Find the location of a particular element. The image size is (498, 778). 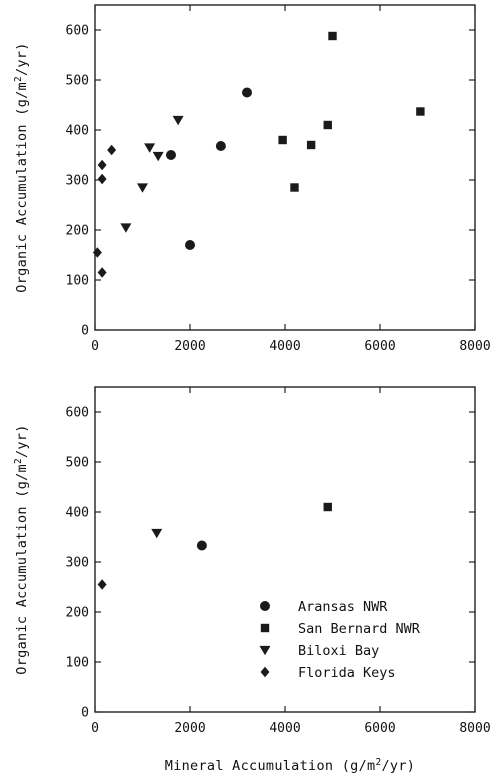

legend-label: Florida Keys is located at coordinates (347, 673).